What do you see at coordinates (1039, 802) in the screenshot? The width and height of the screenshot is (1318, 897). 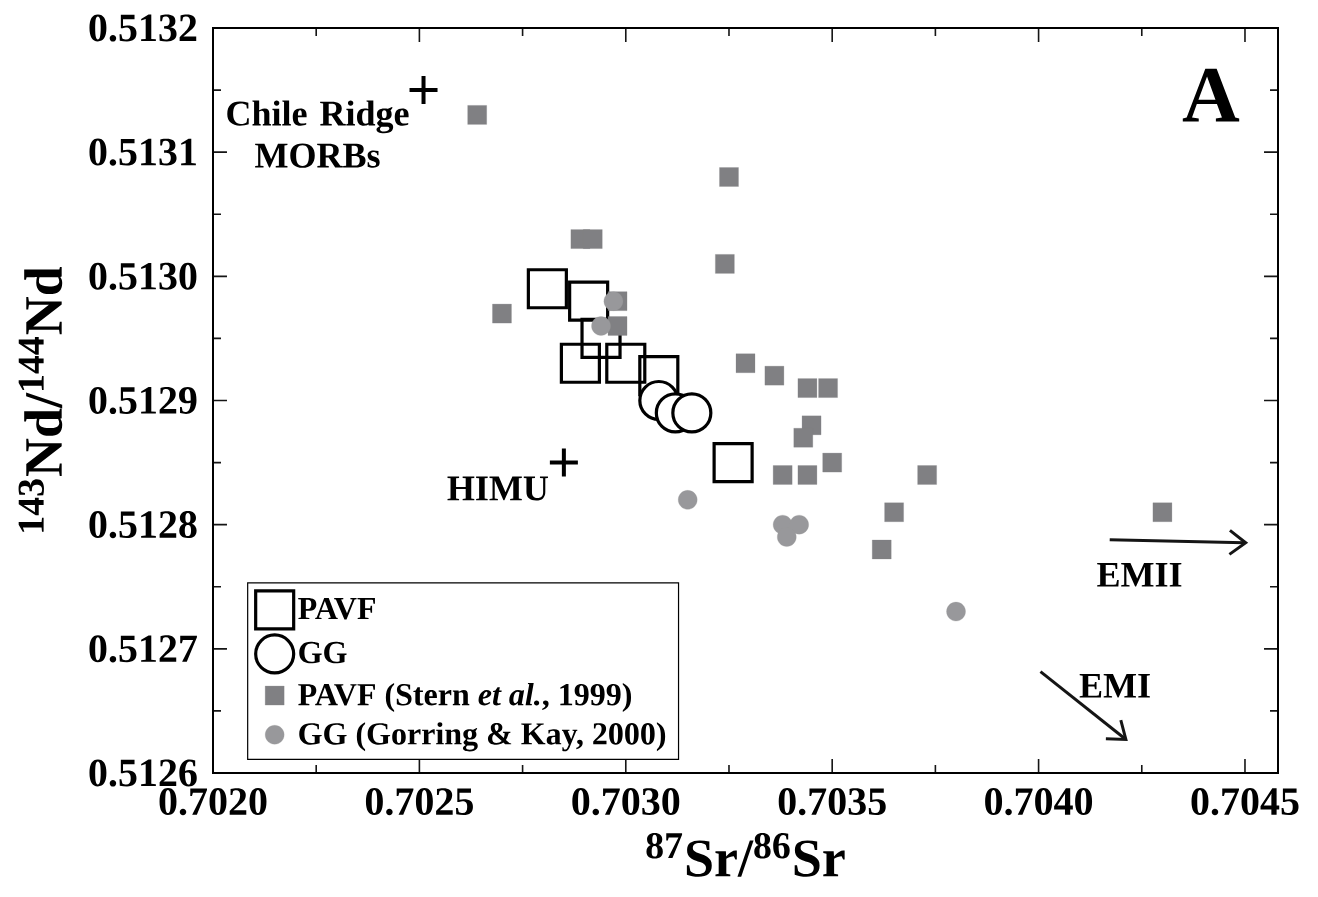 I see `x-tick-label: 0.7040` at bounding box center [1039, 802].